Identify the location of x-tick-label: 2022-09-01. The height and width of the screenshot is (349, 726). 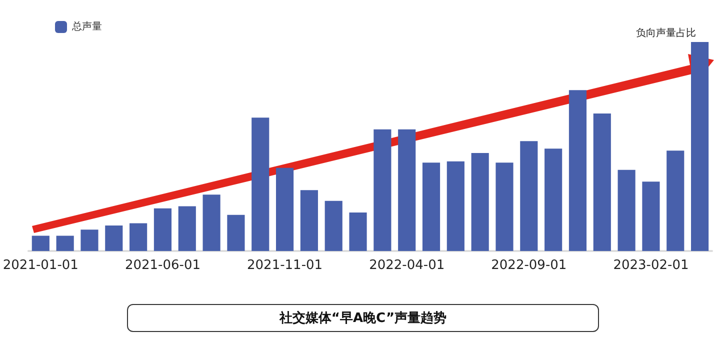
(529, 265).